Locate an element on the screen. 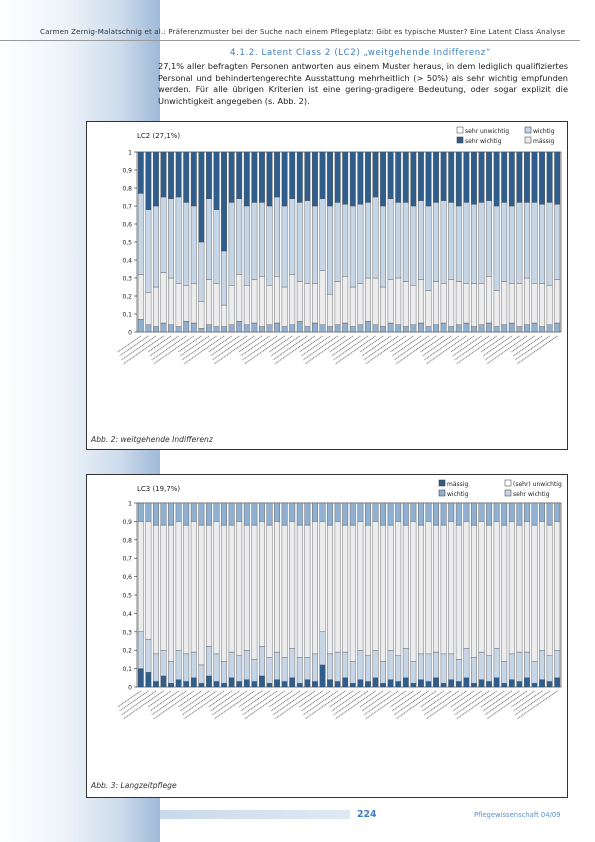 The image size is (595, 842). y-tick-label: 0,9 is located at coordinates (127, 171).